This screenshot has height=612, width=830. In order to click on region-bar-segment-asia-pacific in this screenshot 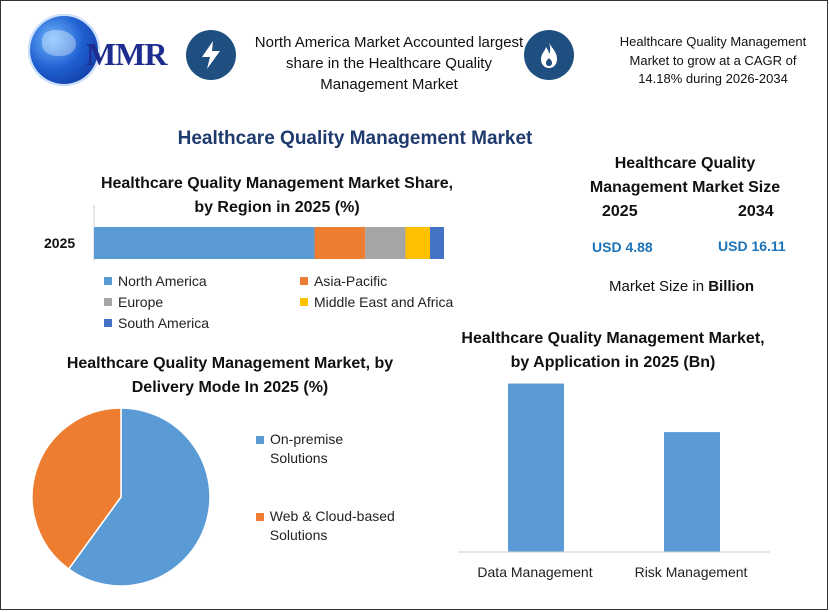, I will do `click(340, 243)`.